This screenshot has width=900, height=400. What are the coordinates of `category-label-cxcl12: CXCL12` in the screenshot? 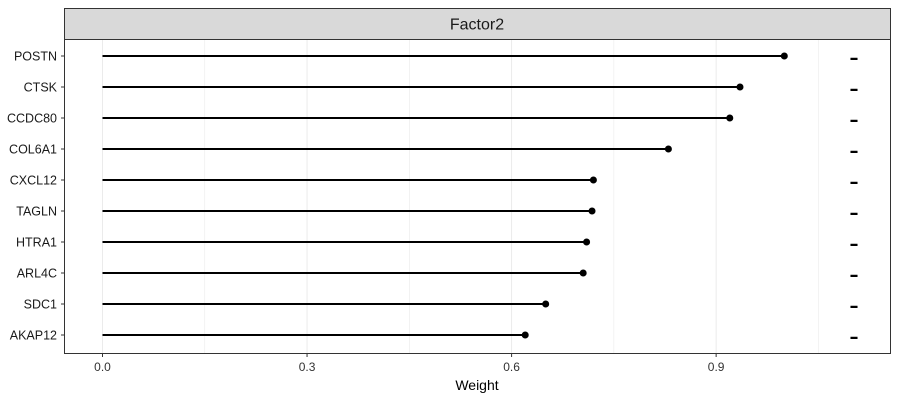 It's located at (33, 181).